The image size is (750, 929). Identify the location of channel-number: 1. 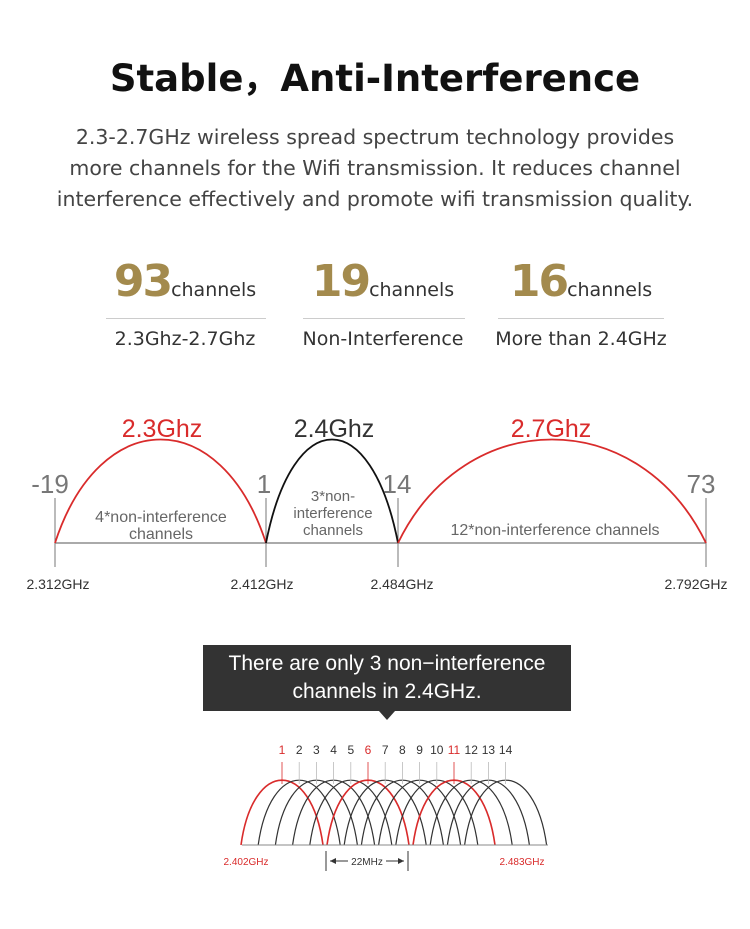
(282, 750).